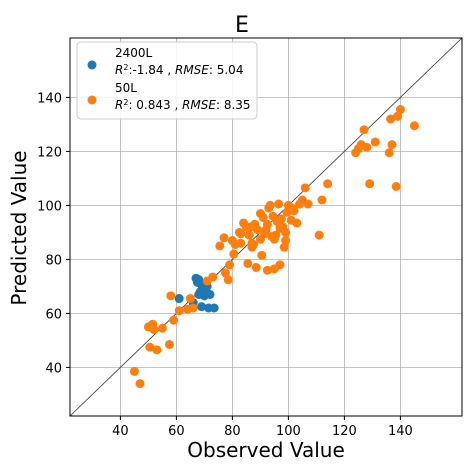 The width and height of the screenshot is (474, 474). I want to click on x-tick-label: 40, so click(120, 431).